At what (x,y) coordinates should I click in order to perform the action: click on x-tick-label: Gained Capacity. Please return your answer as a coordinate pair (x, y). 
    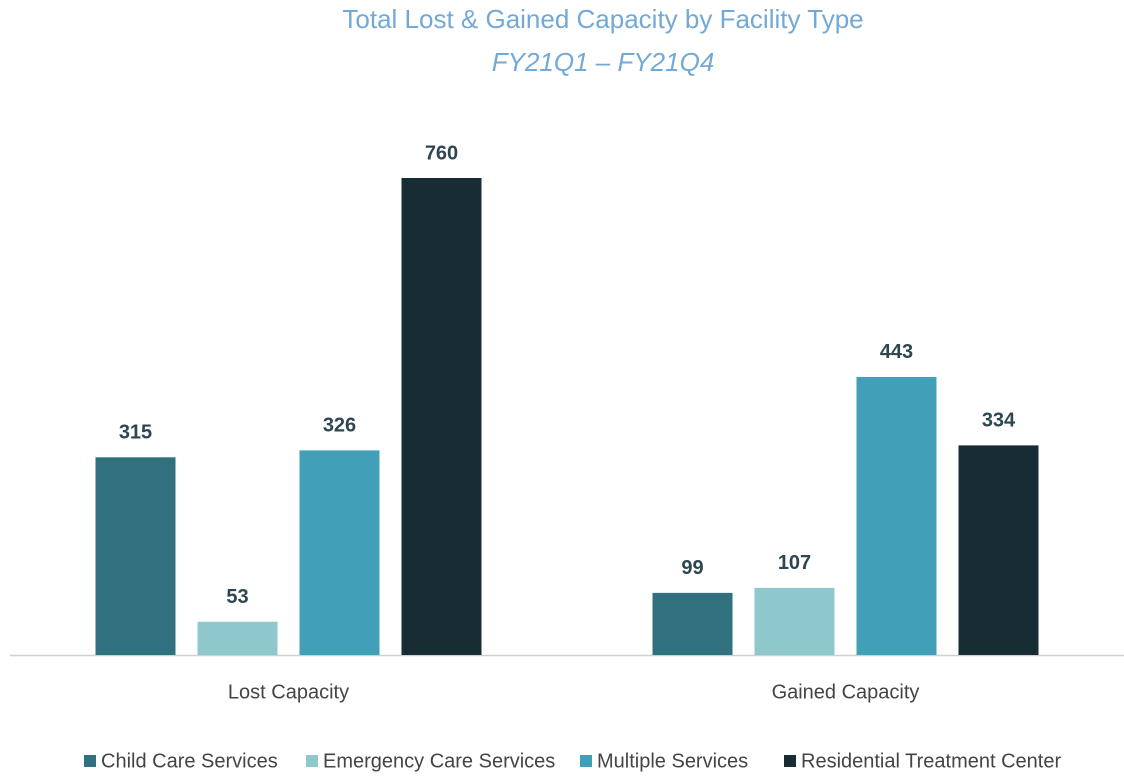
    Looking at the image, I should click on (846, 692).